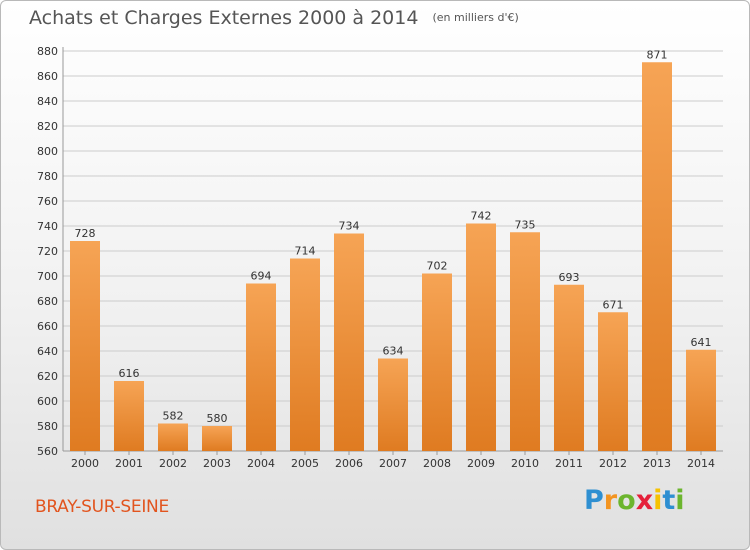 Image resolution: width=750 pixels, height=550 pixels. Describe the element at coordinates (47, 201) in the screenshot. I see `y-tick-label: 760` at that location.